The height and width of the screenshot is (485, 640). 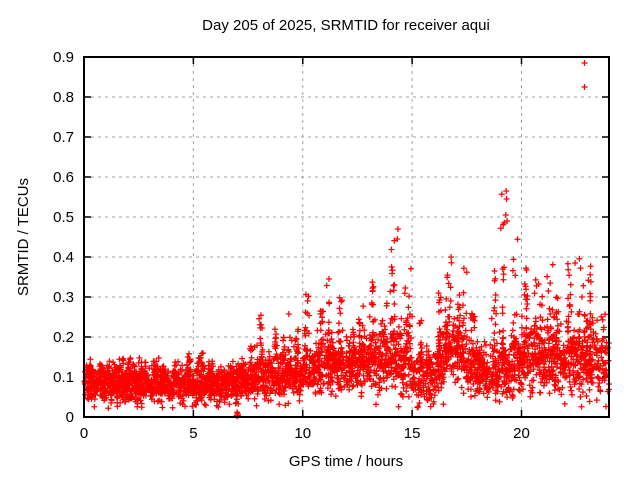 What do you see at coordinates (521, 433) in the screenshot?
I see `x-tick-label-20: 20` at bounding box center [521, 433].